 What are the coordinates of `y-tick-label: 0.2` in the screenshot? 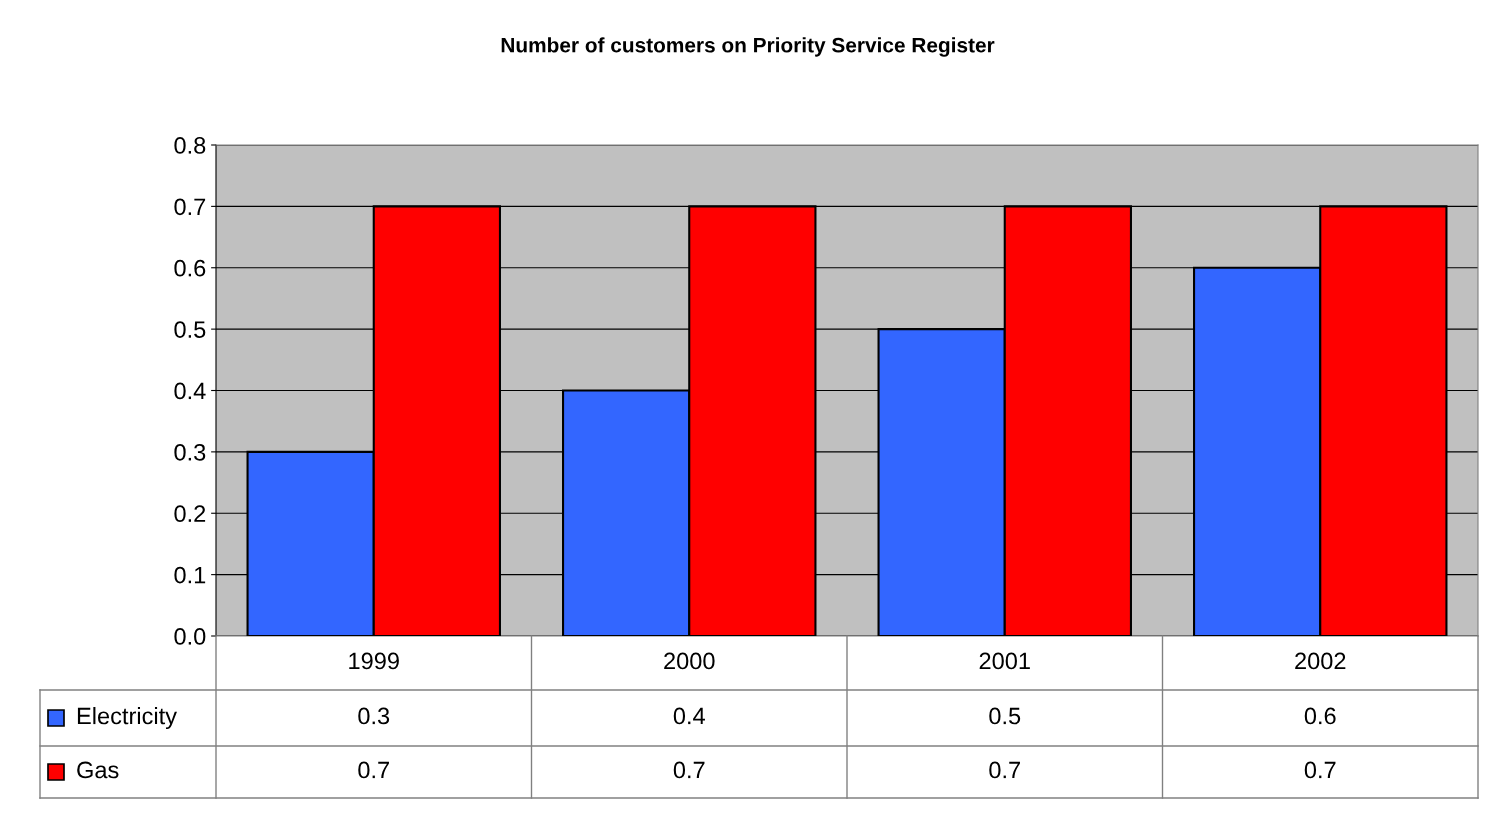 It's located at (190, 514).